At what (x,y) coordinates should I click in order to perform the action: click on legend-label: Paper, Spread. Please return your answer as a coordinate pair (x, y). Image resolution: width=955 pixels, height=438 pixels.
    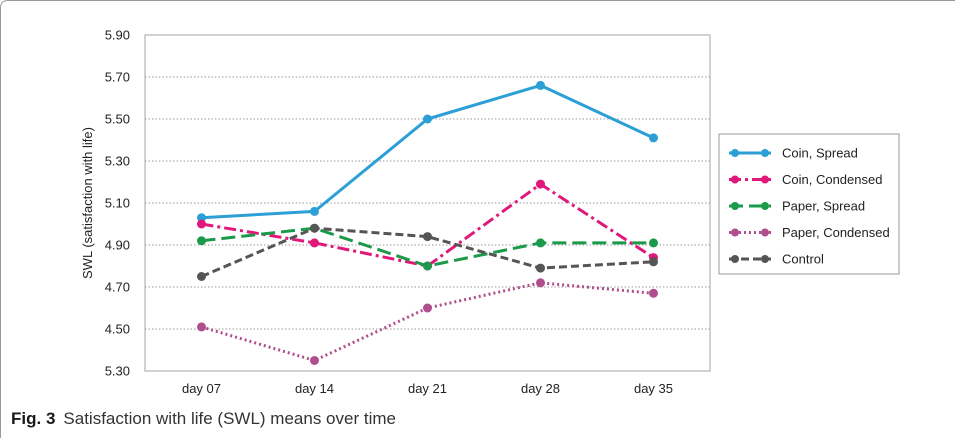
    Looking at the image, I should click on (823, 206).